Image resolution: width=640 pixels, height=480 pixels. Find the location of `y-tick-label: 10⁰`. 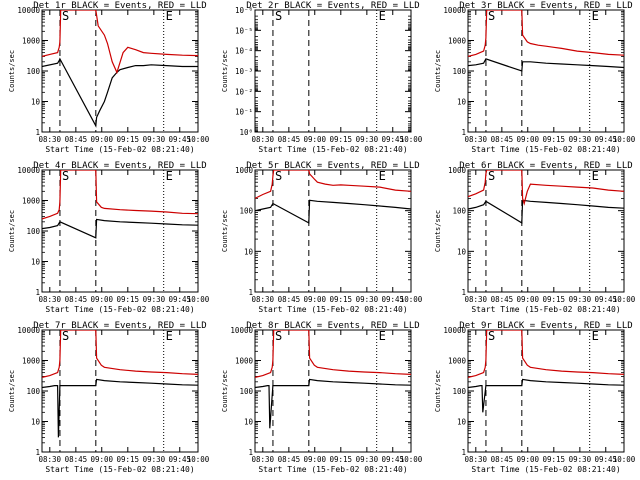

y-tick-label: 10⁰ is located at coordinates (246, 132).